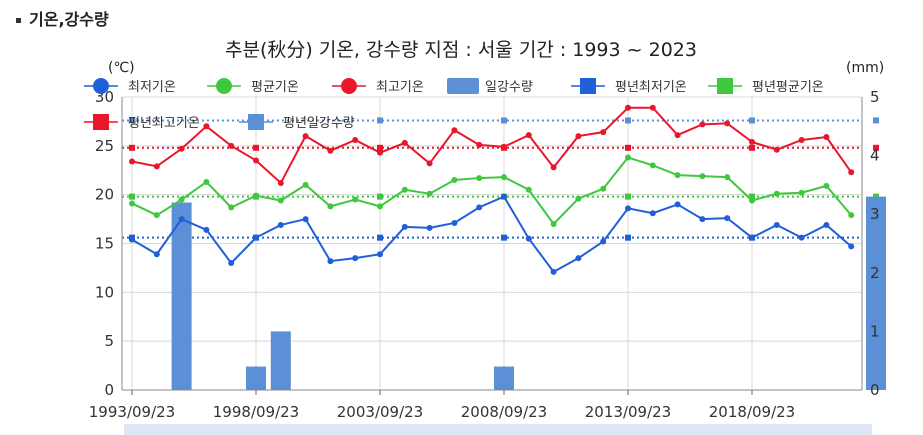 This screenshot has width=923, height=435. What do you see at coordinates (164, 123) in the screenshot?
I see `legend-label: 평년최고기온` at bounding box center [164, 123].